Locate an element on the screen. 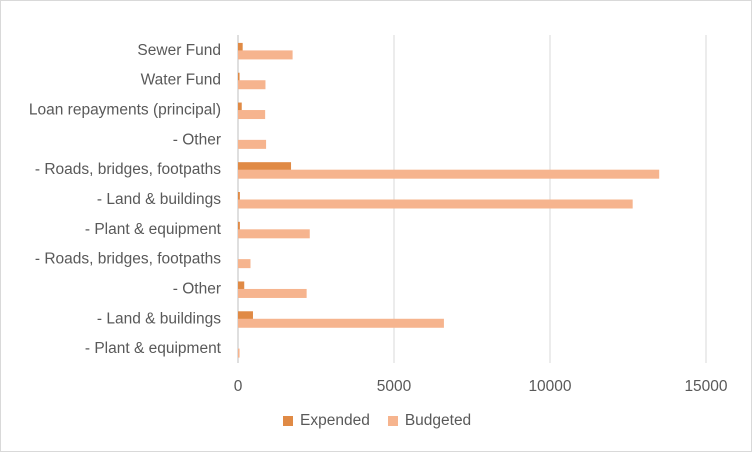  x-tick-labels: 0 5000 10000 15000 is located at coordinates (481, 386).